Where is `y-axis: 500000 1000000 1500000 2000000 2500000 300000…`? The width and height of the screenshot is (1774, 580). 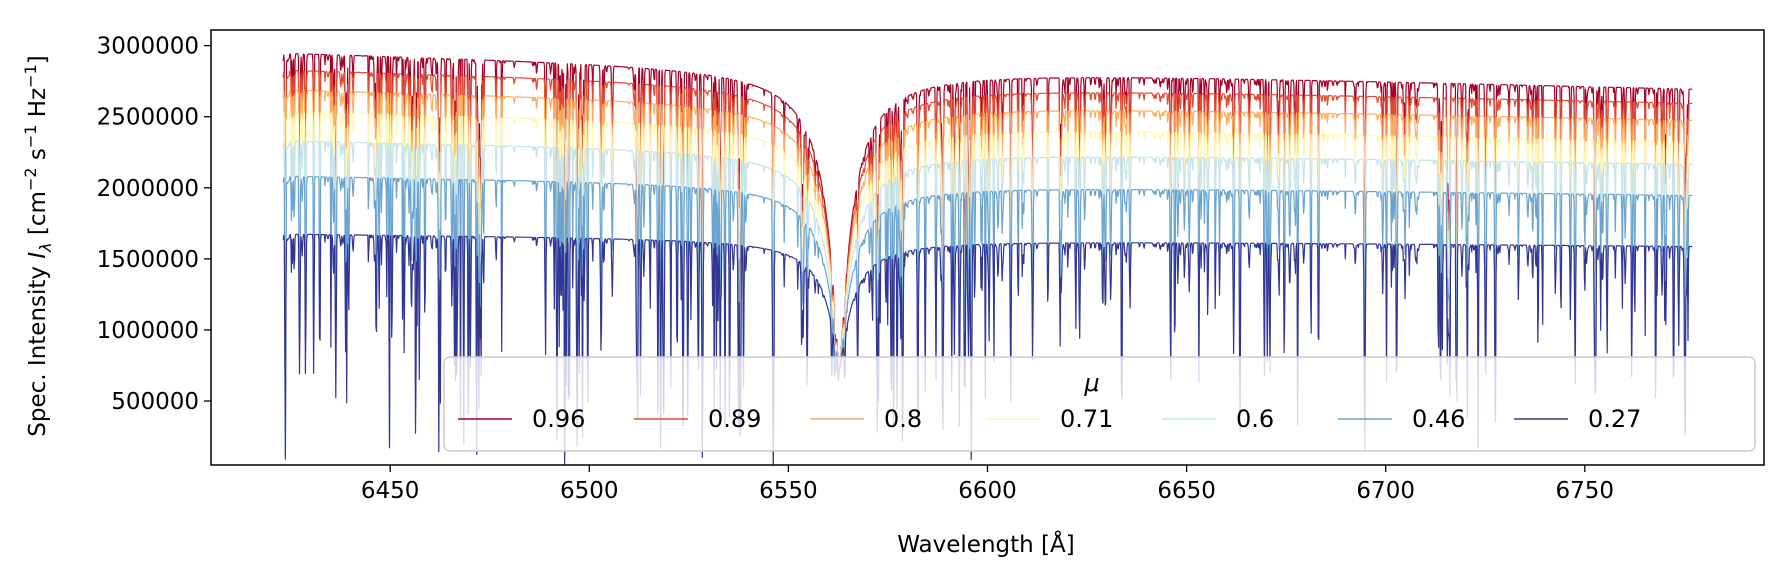
y-axis: 500000 1000000 1500000 2000000 2500000 300000… is located at coordinates (154, 224).